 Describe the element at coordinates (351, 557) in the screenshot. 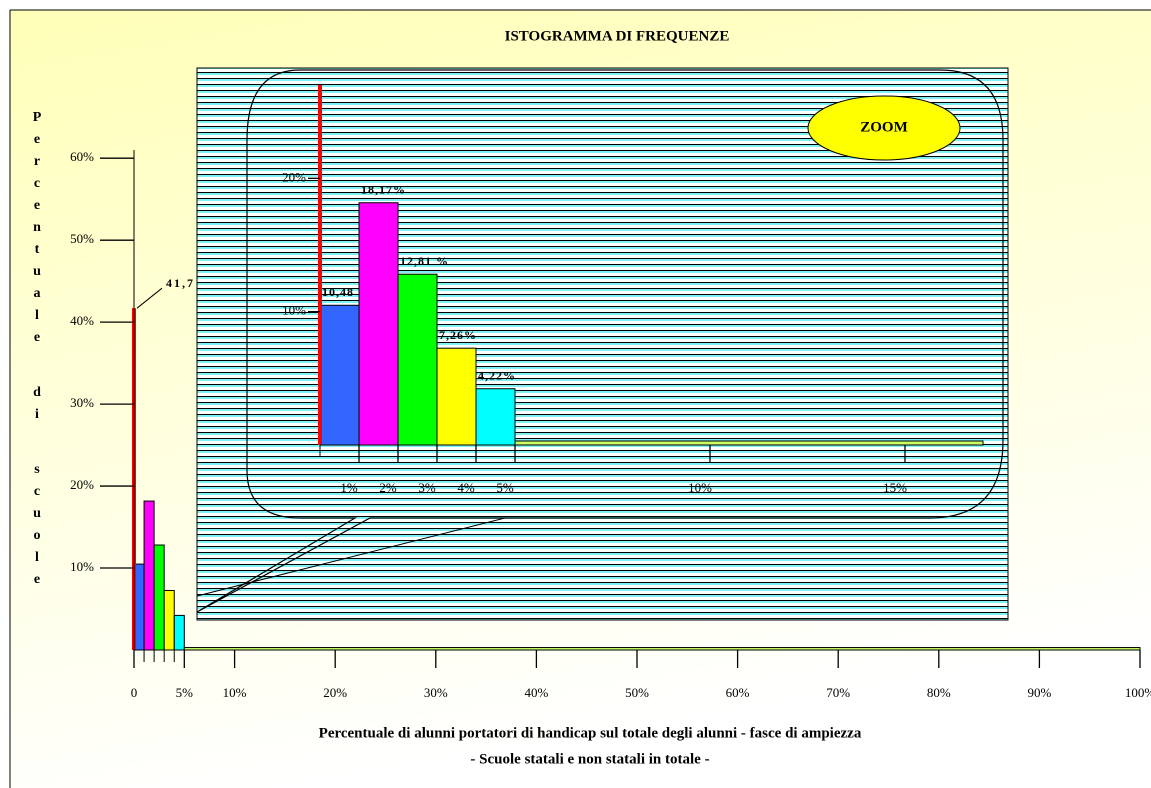

I see `zoom-connector` at that location.